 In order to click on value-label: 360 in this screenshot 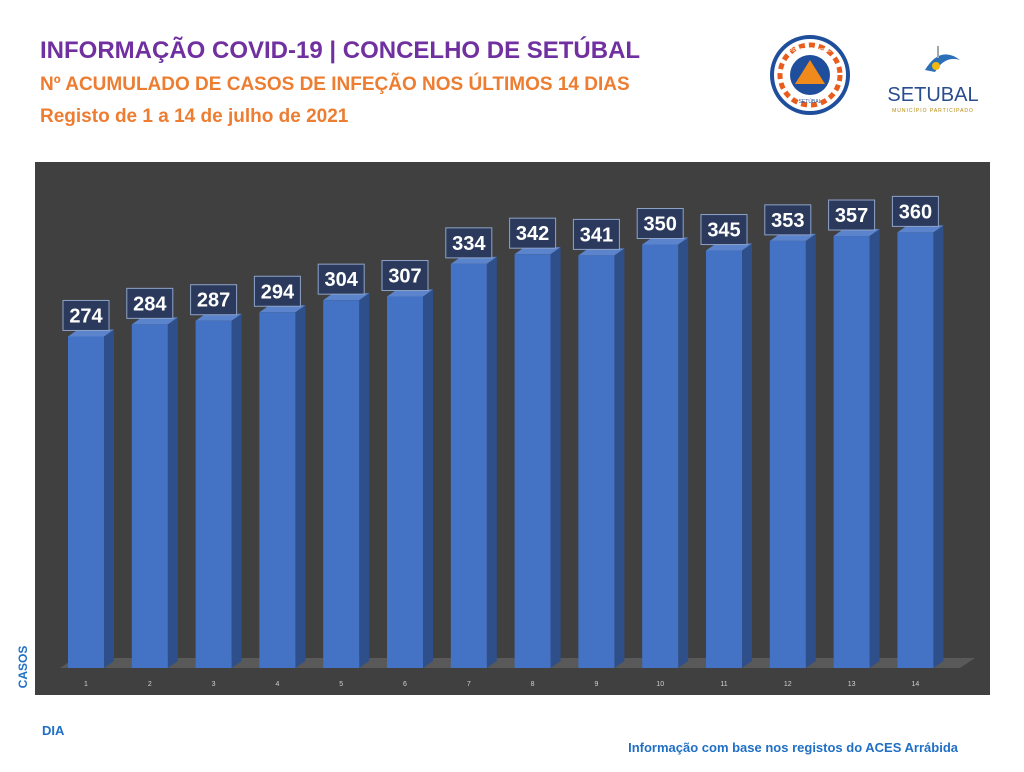, I will do `click(915, 212)`.